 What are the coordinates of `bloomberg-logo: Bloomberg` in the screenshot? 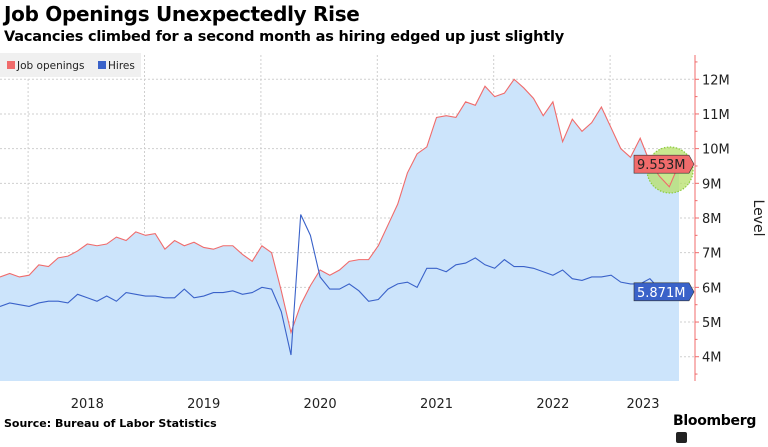 It's located at (720, 430).